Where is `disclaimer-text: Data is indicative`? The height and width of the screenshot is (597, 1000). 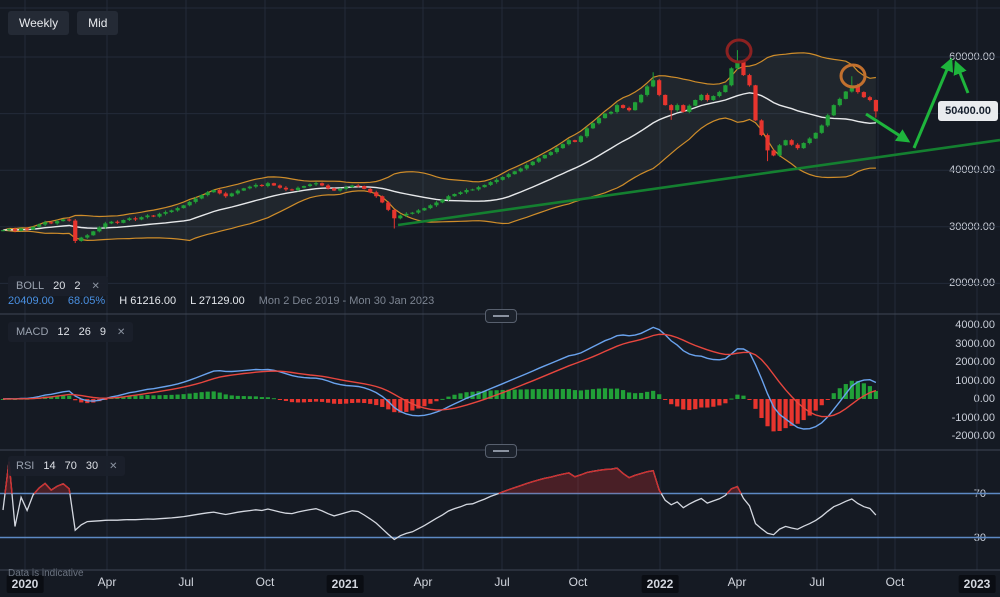
disclaimer-text: Data is indicative is located at coordinates (46, 573).